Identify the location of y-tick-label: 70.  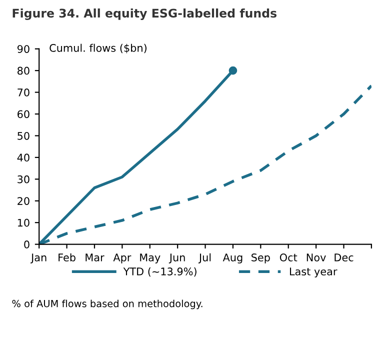
(24, 92).